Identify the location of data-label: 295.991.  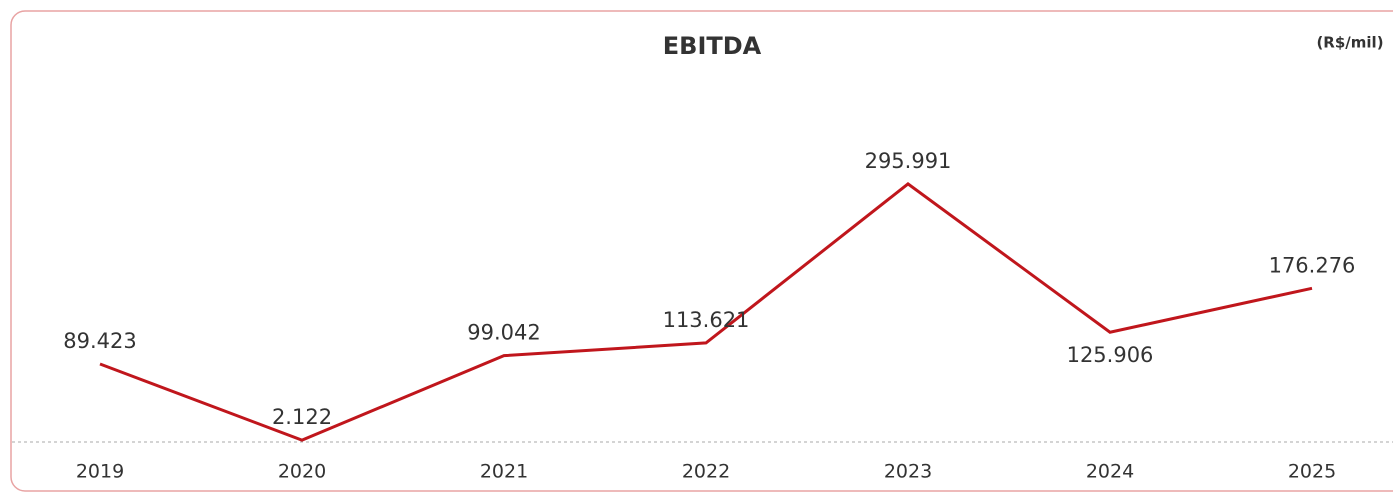
(908, 161).